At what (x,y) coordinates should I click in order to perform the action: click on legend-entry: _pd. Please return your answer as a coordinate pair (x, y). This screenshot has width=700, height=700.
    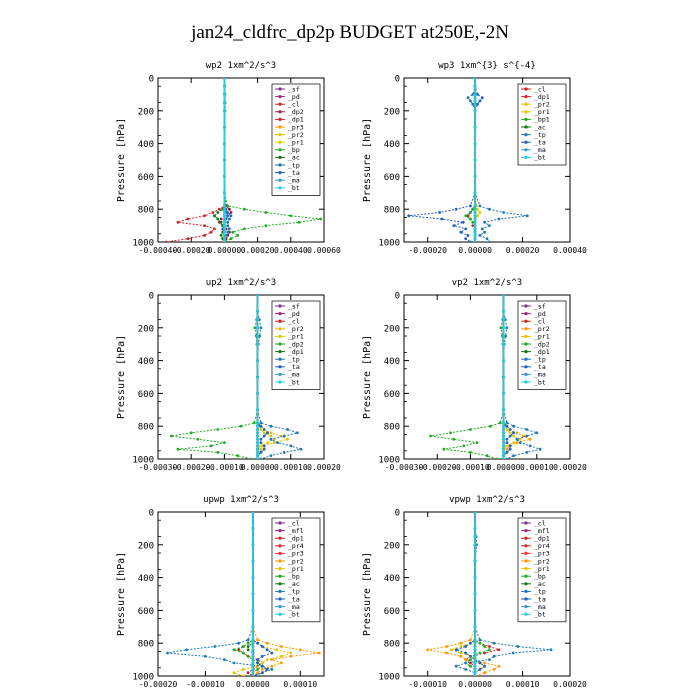
    Looking at the image, I should click on (294, 97).